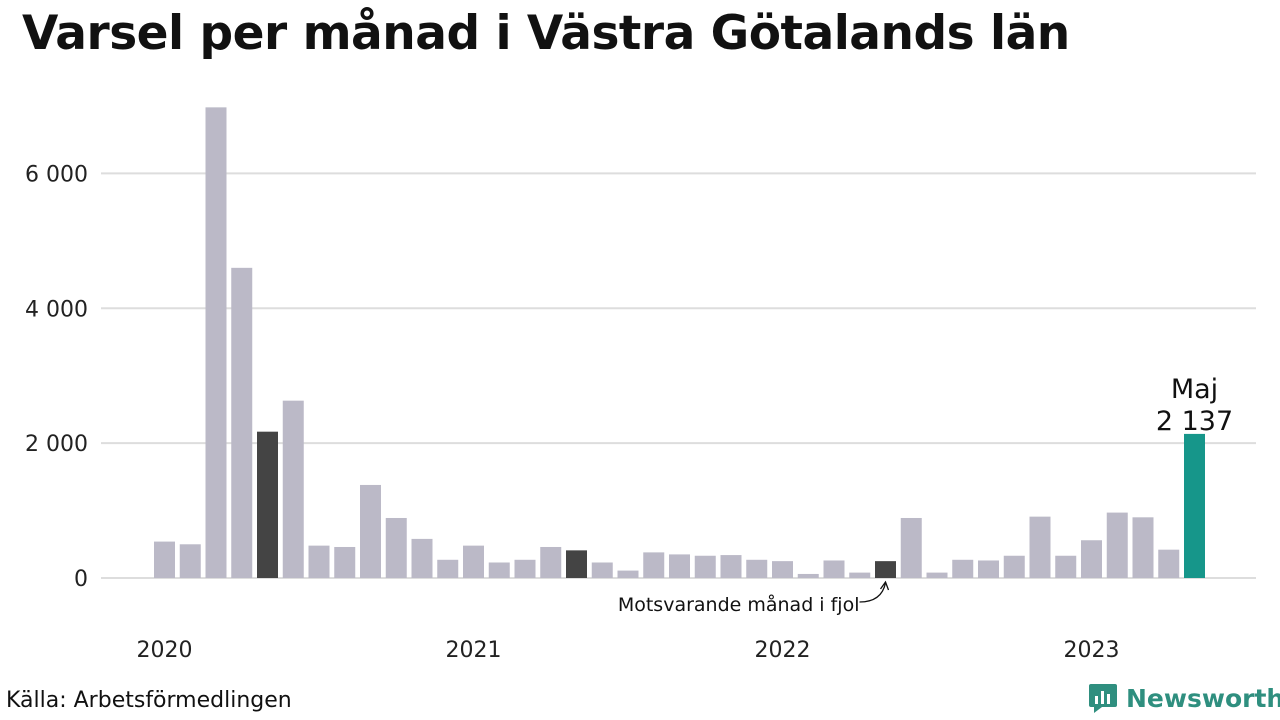 The width and height of the screenshot is (1280, 720). I want to click on y-tick-label: 2 000, so click(56, 444).